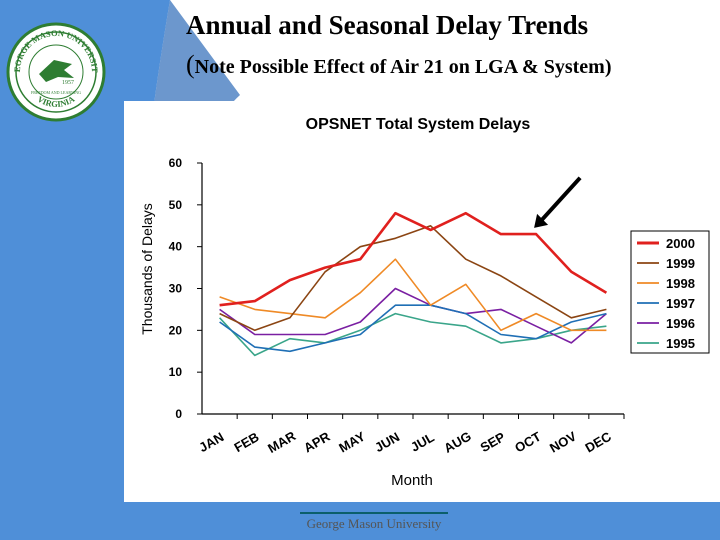  What do you see at coordinates (374, 522) in the screenshot?
I see `slide-footer: George Mason University` at bounding box center [374, 522].